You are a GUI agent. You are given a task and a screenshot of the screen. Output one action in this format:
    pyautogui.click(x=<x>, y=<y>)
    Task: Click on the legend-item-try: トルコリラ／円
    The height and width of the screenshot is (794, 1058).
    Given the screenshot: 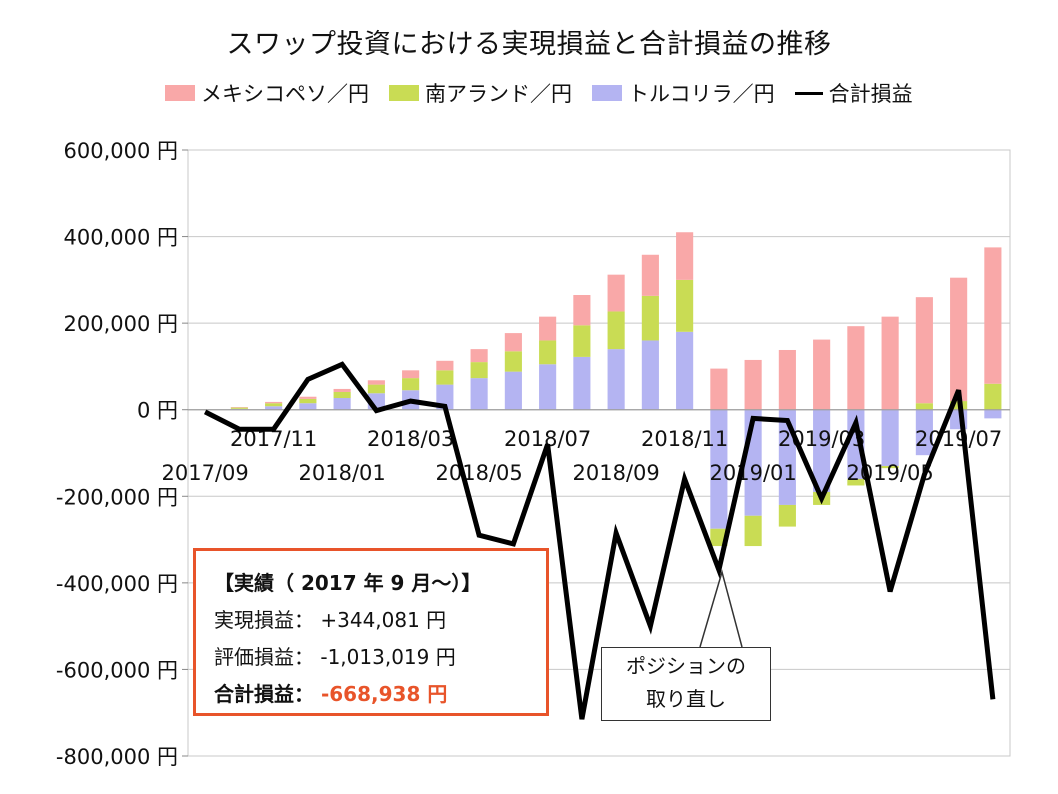 What is the action you would take?
    pyautogui.click(x=683, y=93)
    